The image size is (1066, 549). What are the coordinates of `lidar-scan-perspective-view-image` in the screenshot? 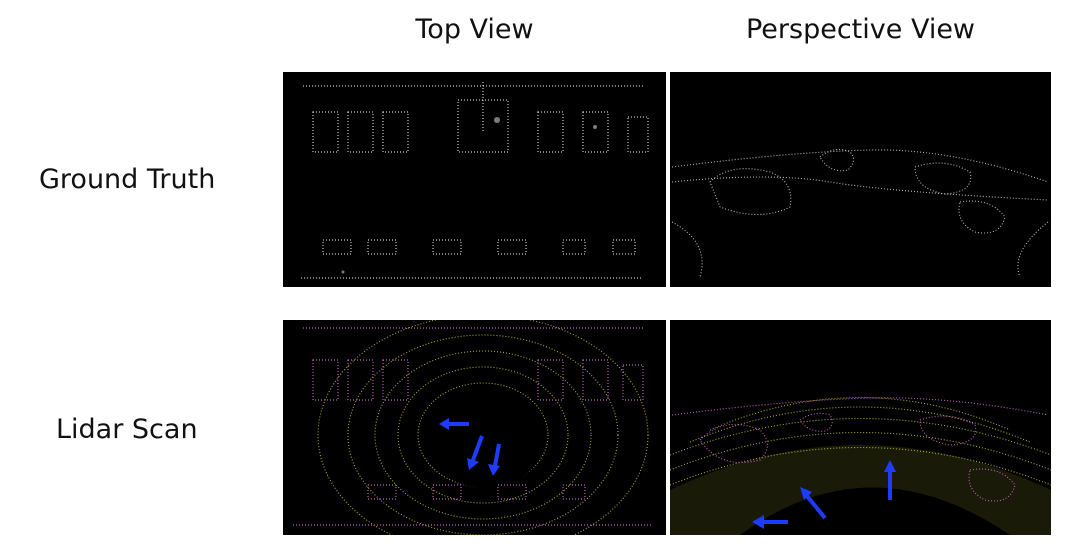 It's located at (860, 427).